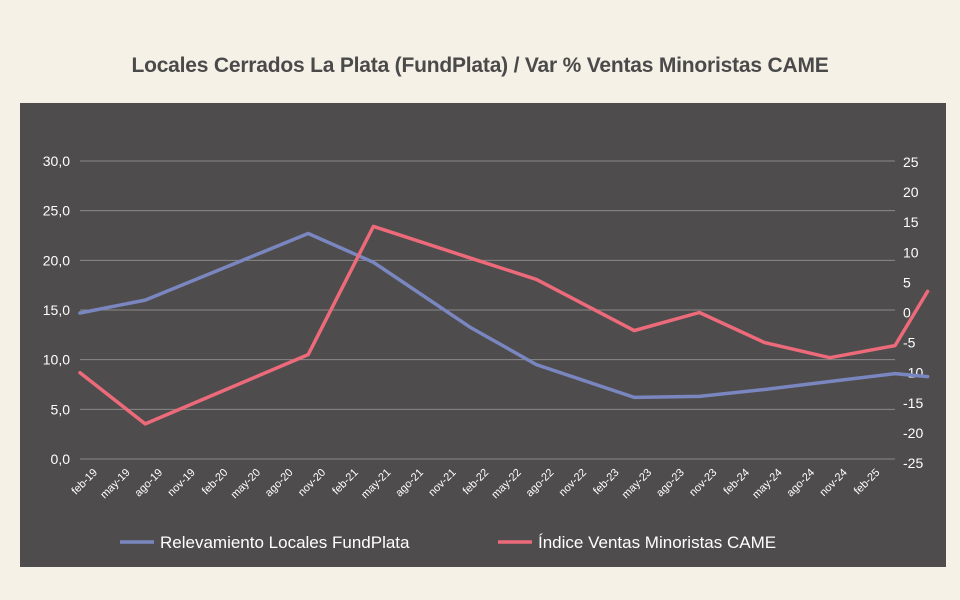 The height and width of the screenshot is (600, 960). What do you see at coordinates (801, 483) in the screenshot?
I see `x-tick-label: ago-24` at bounding box center [801, 483].